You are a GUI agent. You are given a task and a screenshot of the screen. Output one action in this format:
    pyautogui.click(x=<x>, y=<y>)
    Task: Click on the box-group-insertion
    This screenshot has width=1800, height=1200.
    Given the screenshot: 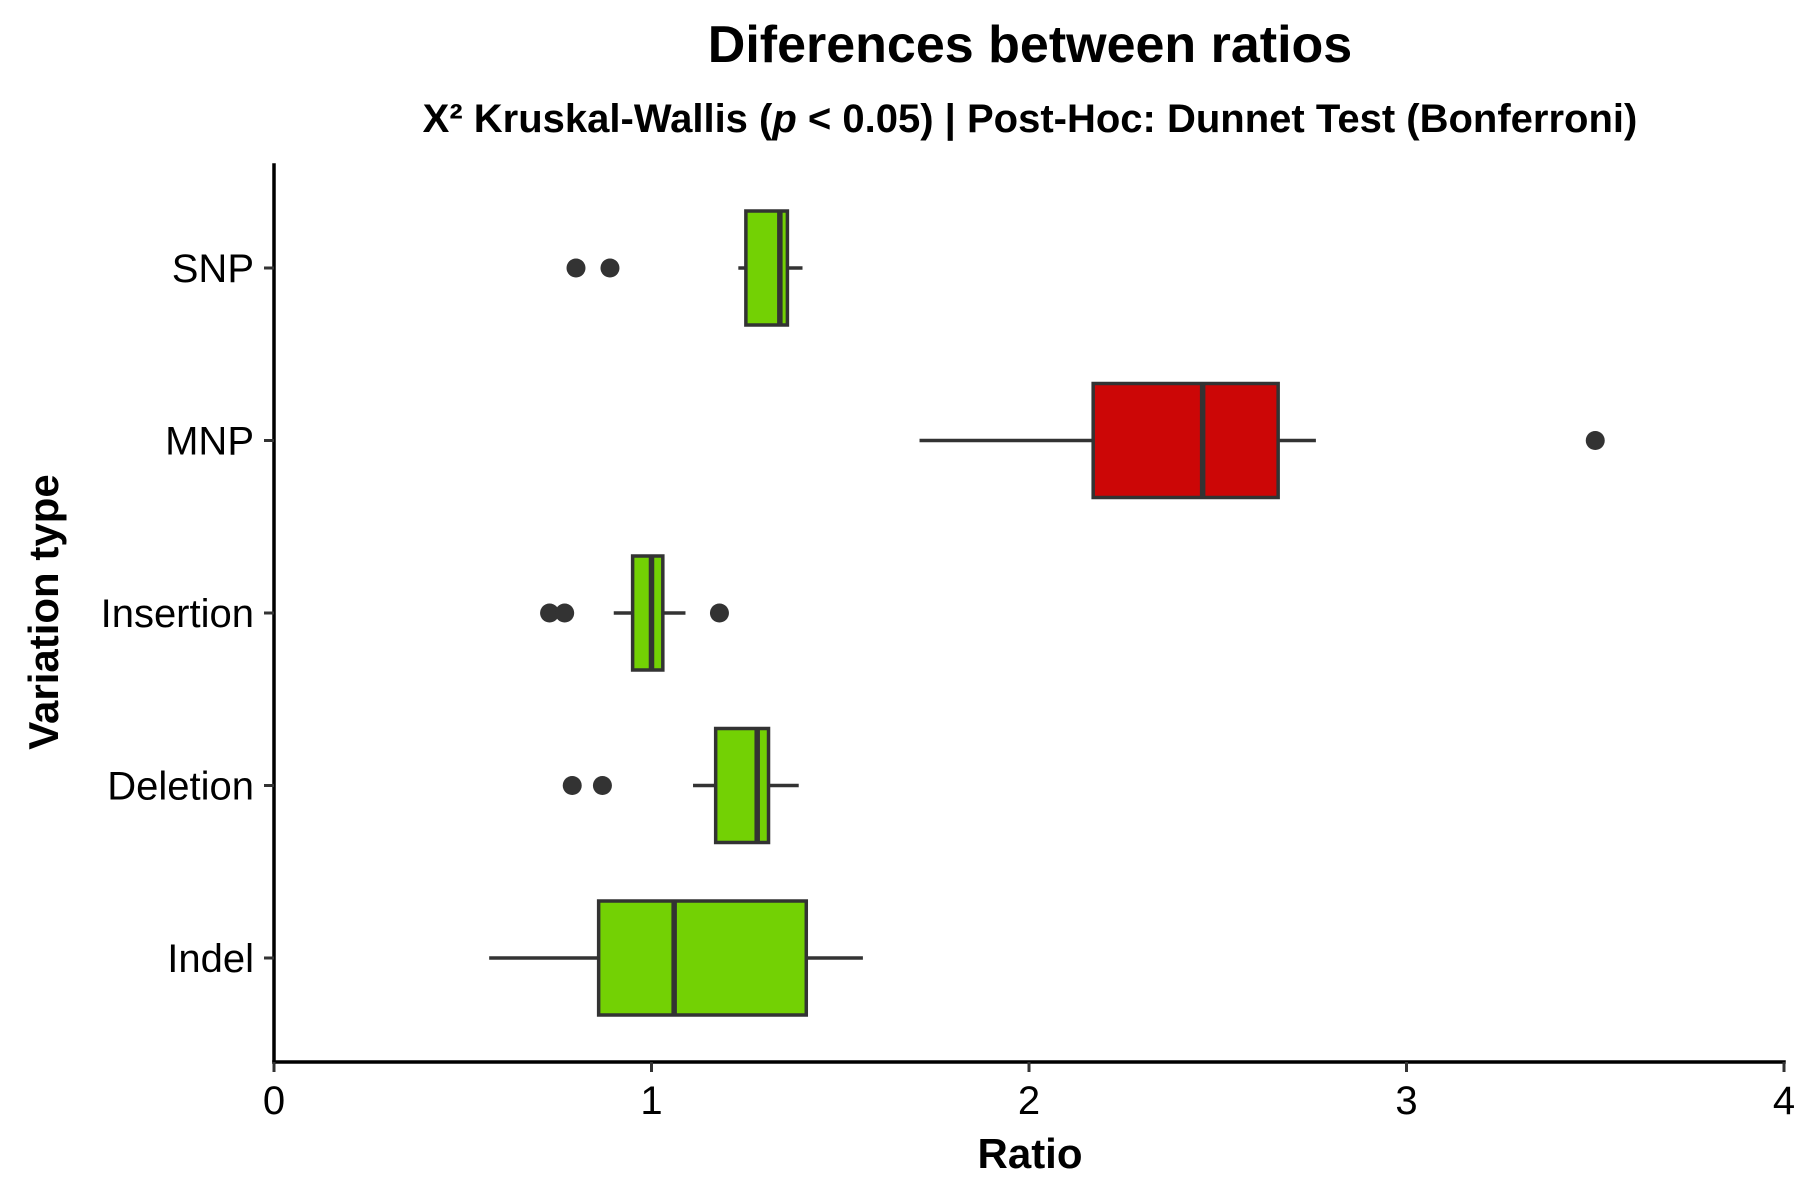 What is the action you would take?
    pyautogui.click(x=634, y=613)
    